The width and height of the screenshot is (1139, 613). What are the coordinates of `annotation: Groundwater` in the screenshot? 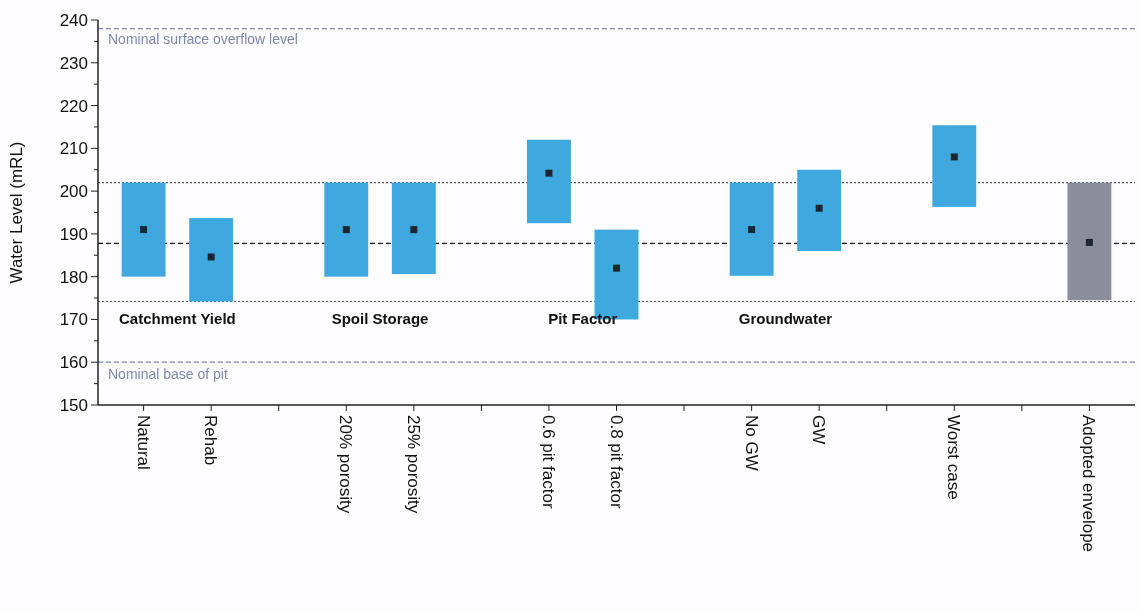 It's located at (785, 319).